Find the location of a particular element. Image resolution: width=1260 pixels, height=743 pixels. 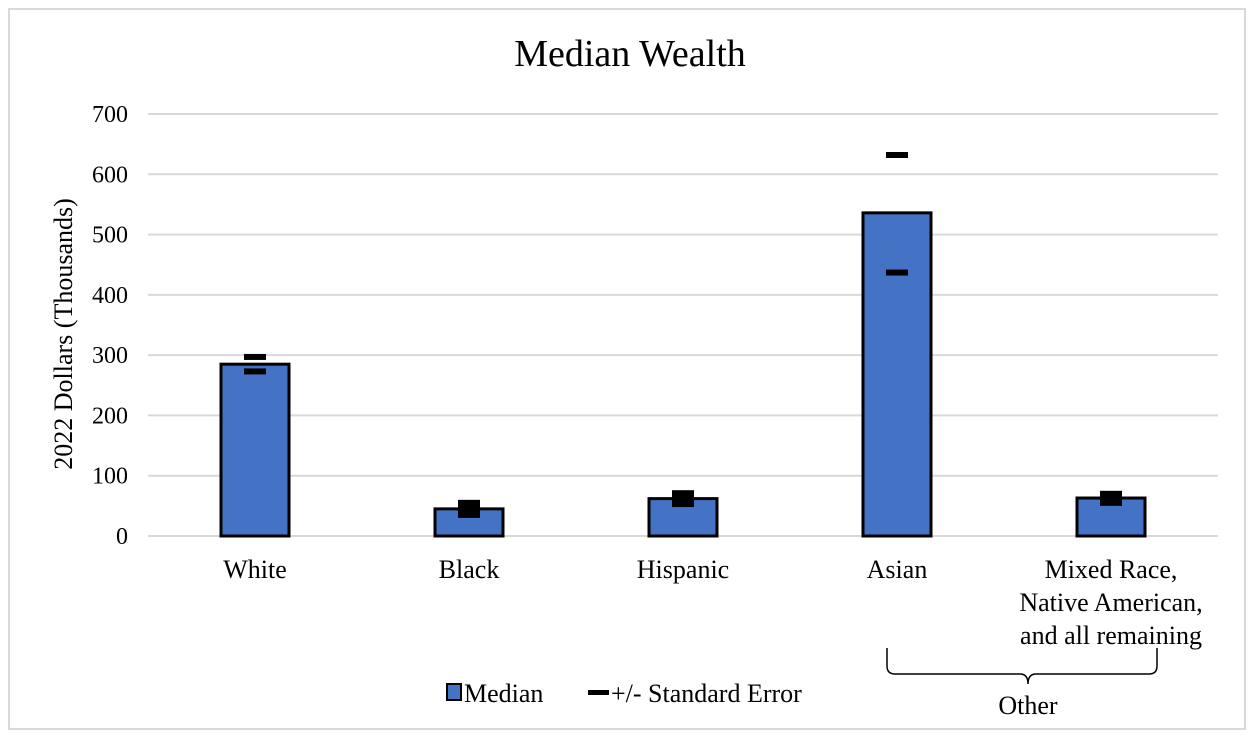

y-tick-label: 0 is located at coordinates (122, 537).